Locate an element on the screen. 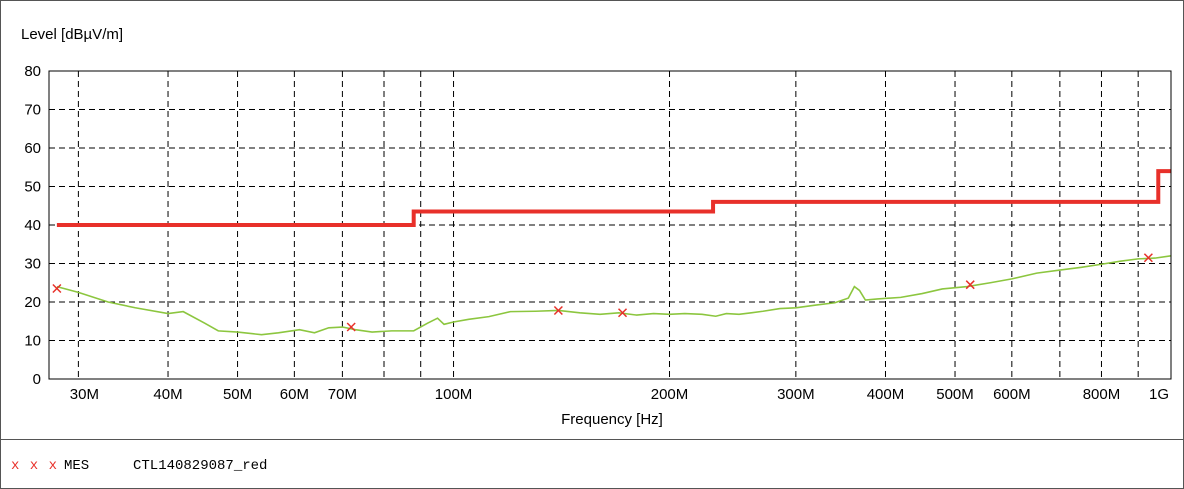 The width and height of the screenshot is (1184, 489). y-tick-label: 40 is located at coordinates (32, 225).